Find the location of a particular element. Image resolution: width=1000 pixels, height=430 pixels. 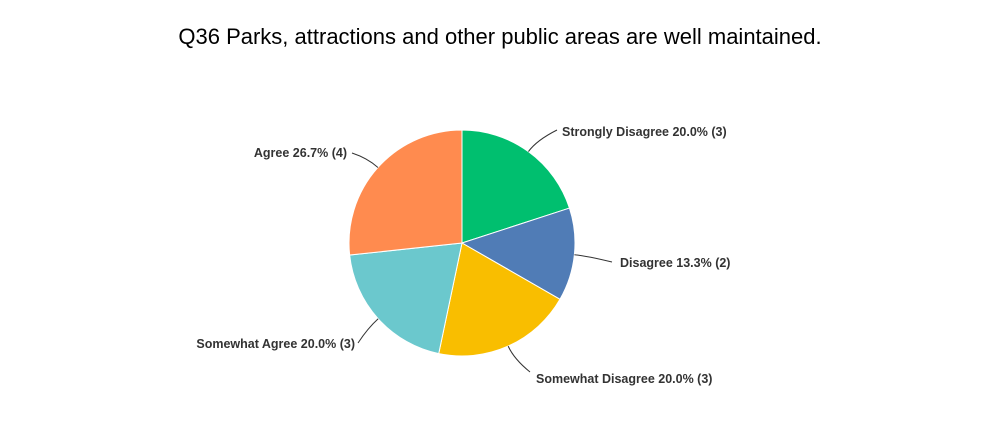

slice-label-strongly-disagree: Strongly Disagree 20.0% (3) is located at coordinates (644, 132).